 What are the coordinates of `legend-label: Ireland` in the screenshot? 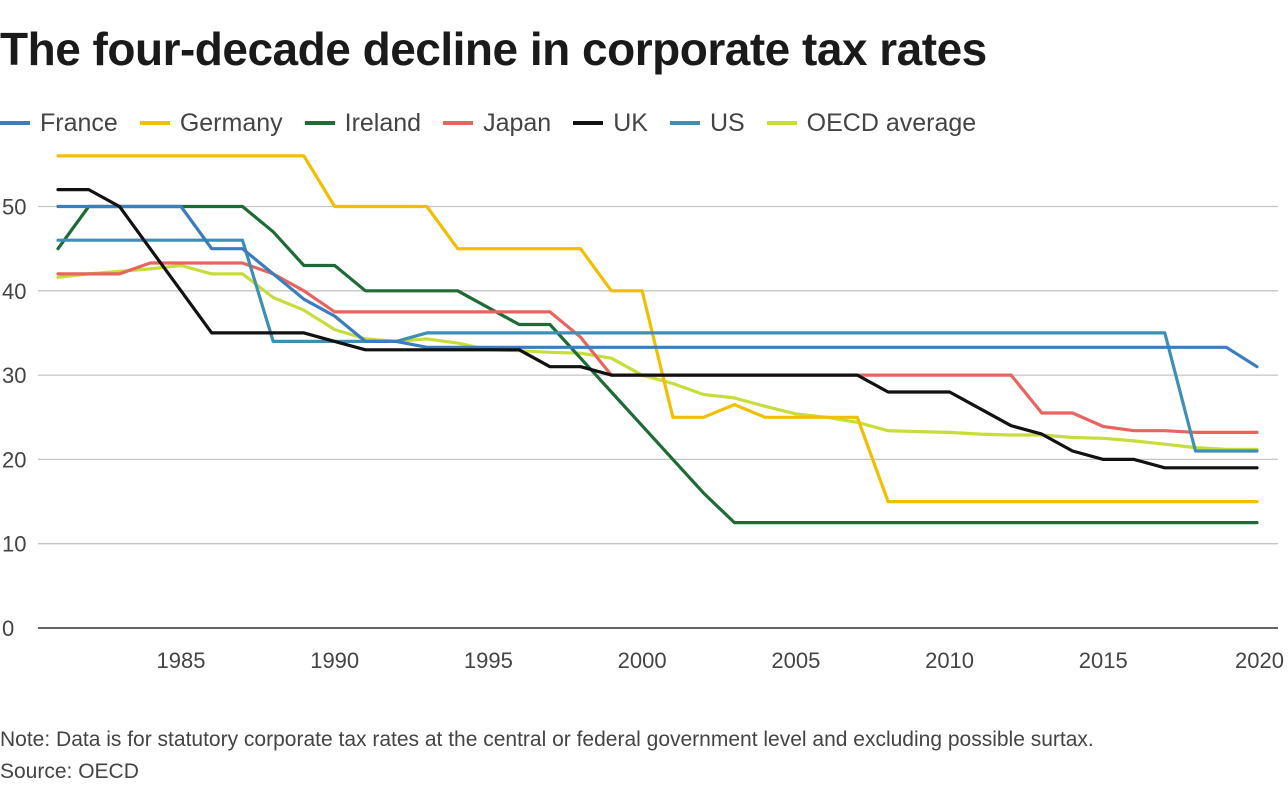 It's located at (383, 122).